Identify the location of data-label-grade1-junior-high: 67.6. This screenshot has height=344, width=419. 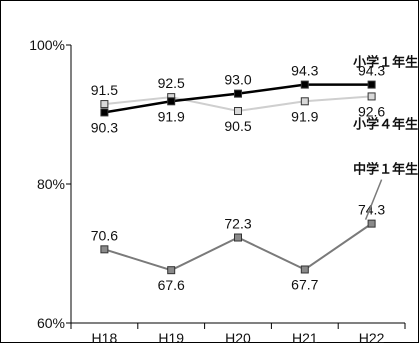
(171, 285).